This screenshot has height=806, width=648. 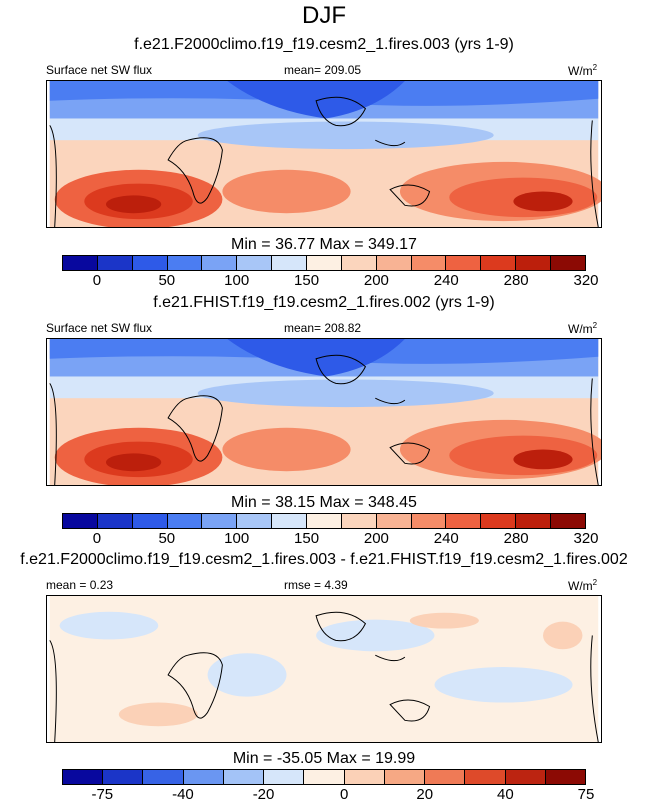 I want to click on panel1-colorbar, so click(x=324, y=263).